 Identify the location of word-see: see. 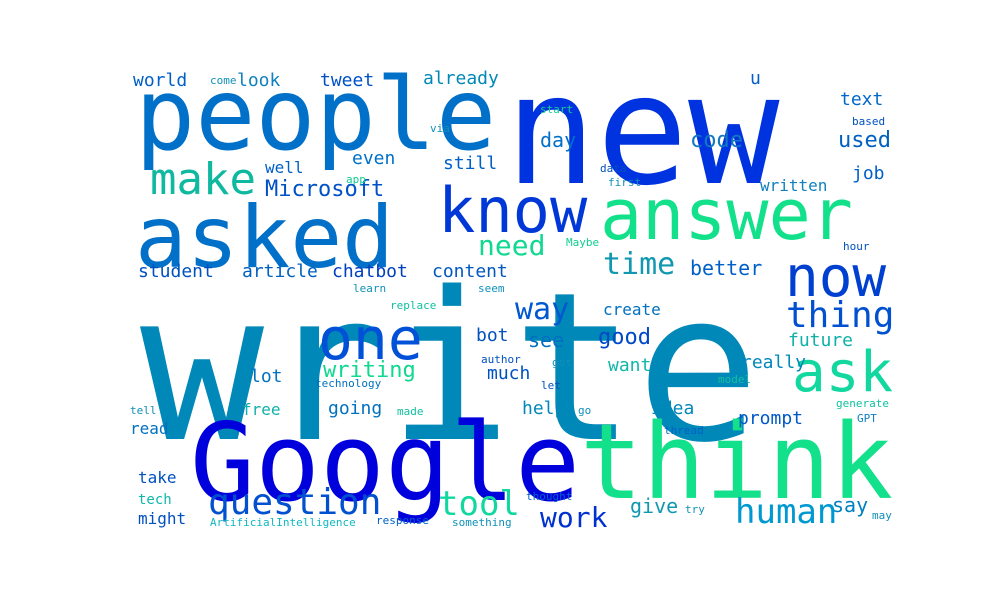
(546, 340).